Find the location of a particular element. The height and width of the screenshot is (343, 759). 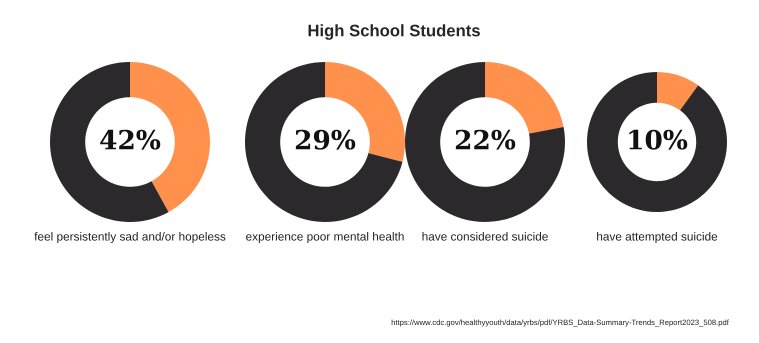

data-label: 10% is located at coordinates (658, 140).